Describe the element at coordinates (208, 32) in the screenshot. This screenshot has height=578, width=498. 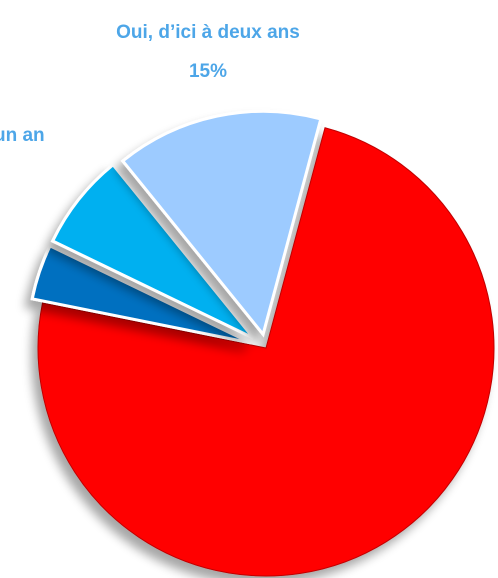
I see `slice-label-oui-deux-ans: Oui, d’ici à deux ans` at that location.